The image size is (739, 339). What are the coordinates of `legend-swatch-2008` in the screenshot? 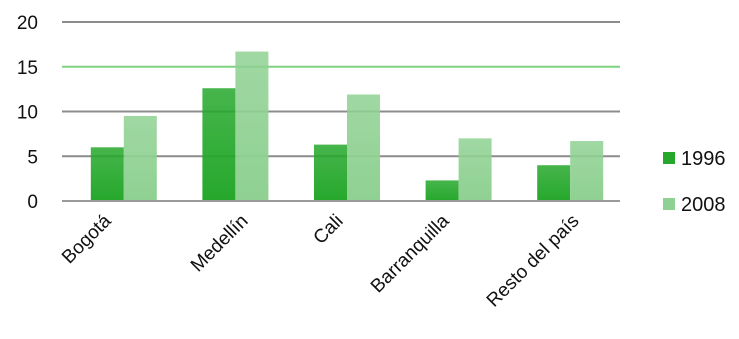 It's located at (669, 204).